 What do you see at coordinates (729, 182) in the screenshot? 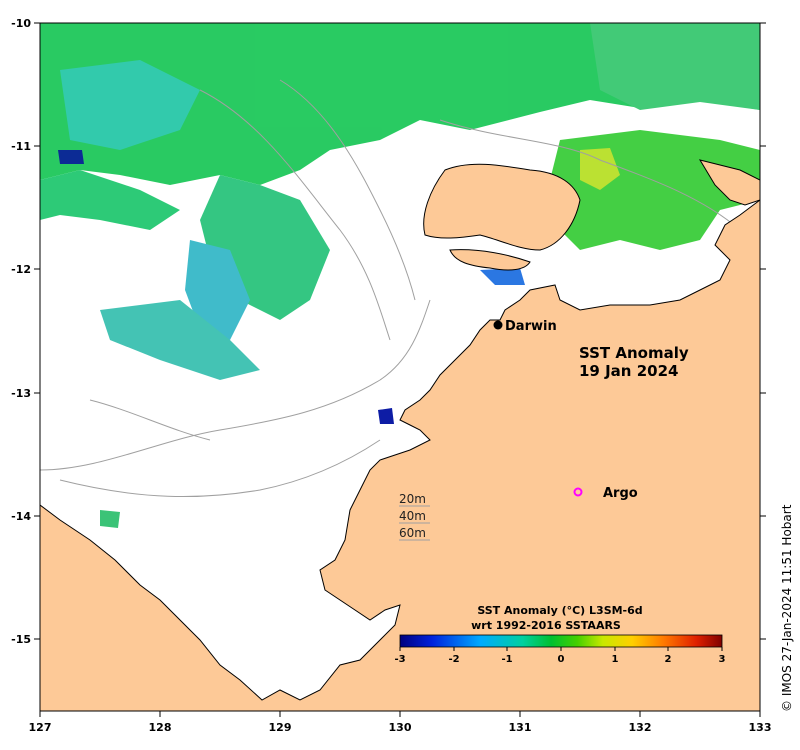
I see `land-northeast-point` at bounding box center [729, 182].